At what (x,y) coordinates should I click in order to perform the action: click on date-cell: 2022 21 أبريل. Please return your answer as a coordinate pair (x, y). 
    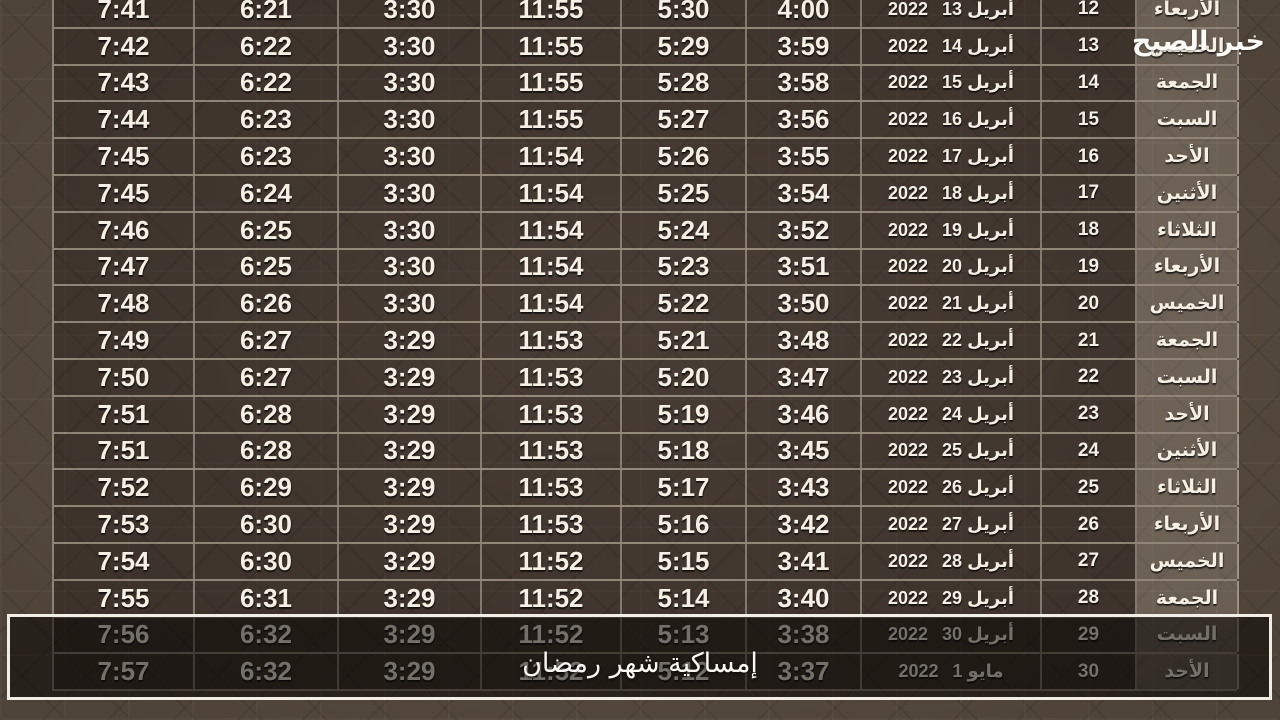
    Looking at the image, I should click on (952, 304).